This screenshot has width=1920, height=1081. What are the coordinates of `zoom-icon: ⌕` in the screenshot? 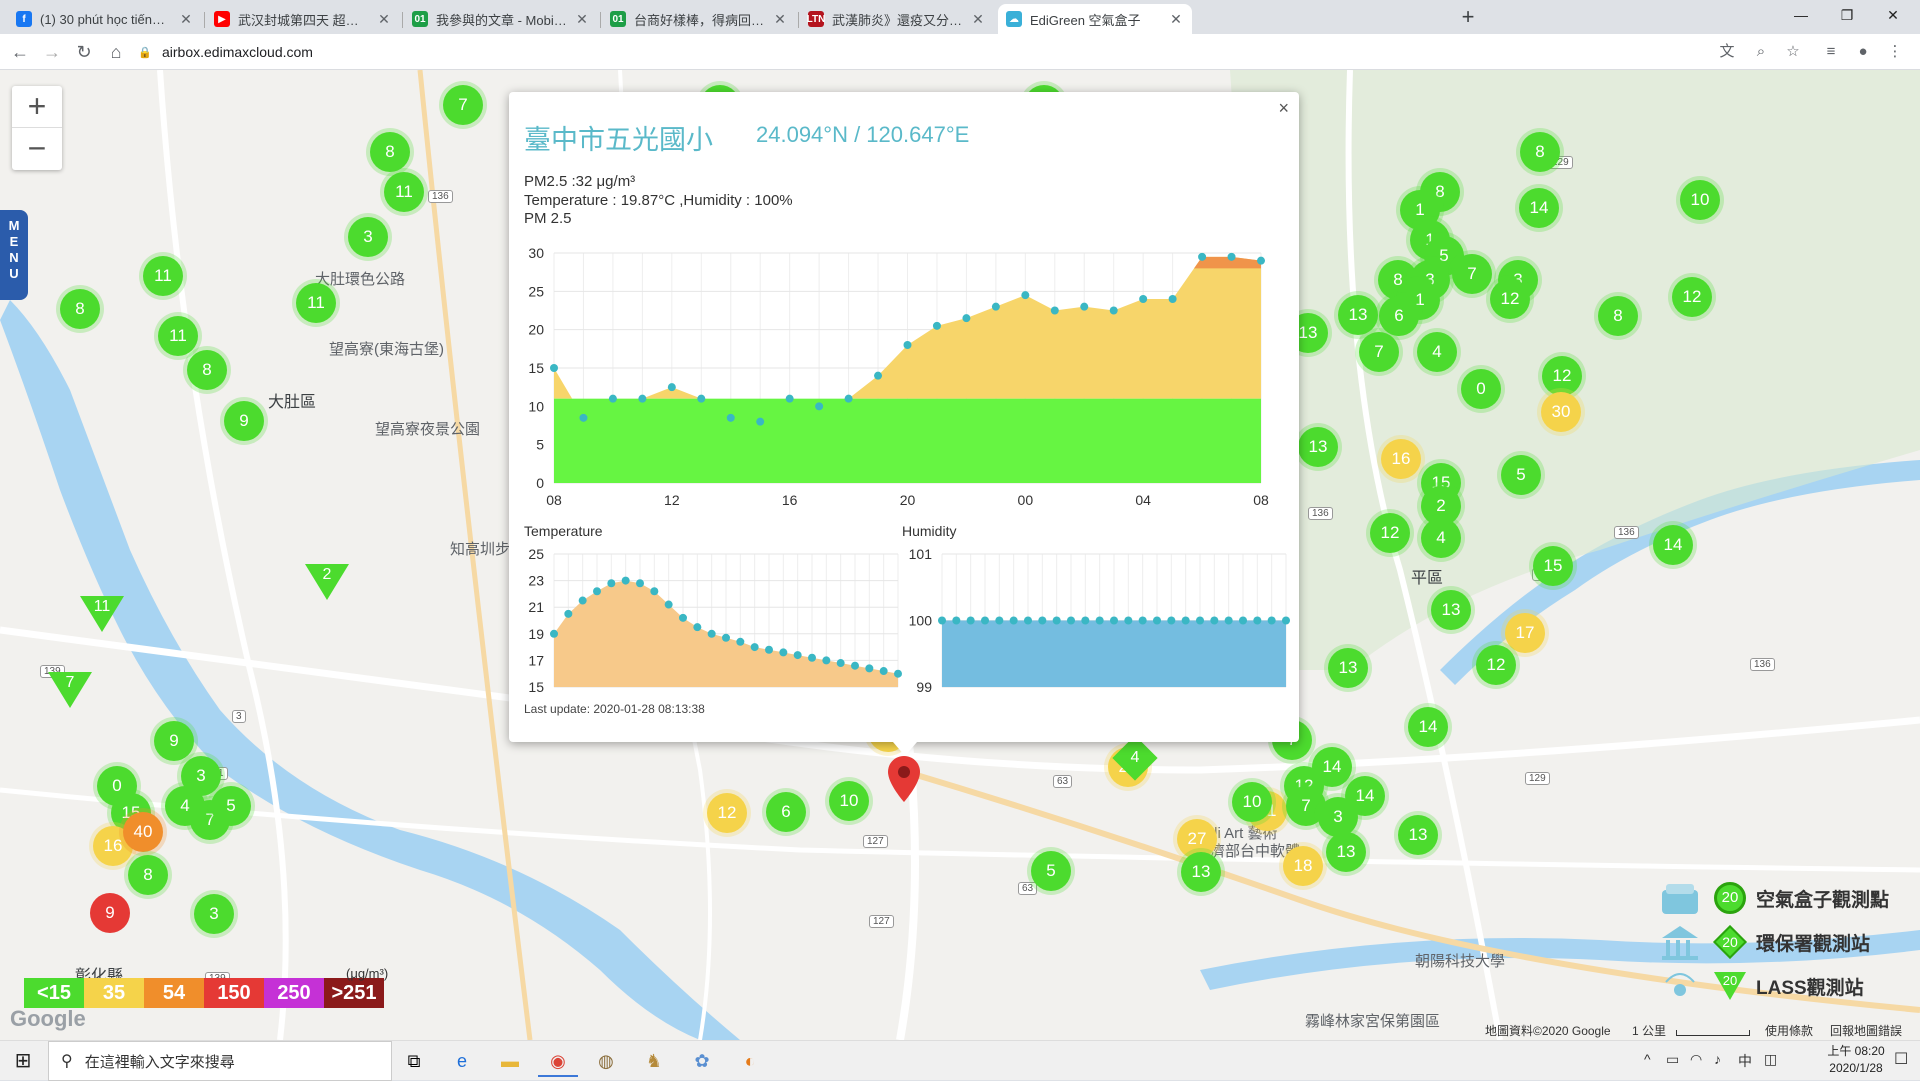 It's located at (1761, 51).